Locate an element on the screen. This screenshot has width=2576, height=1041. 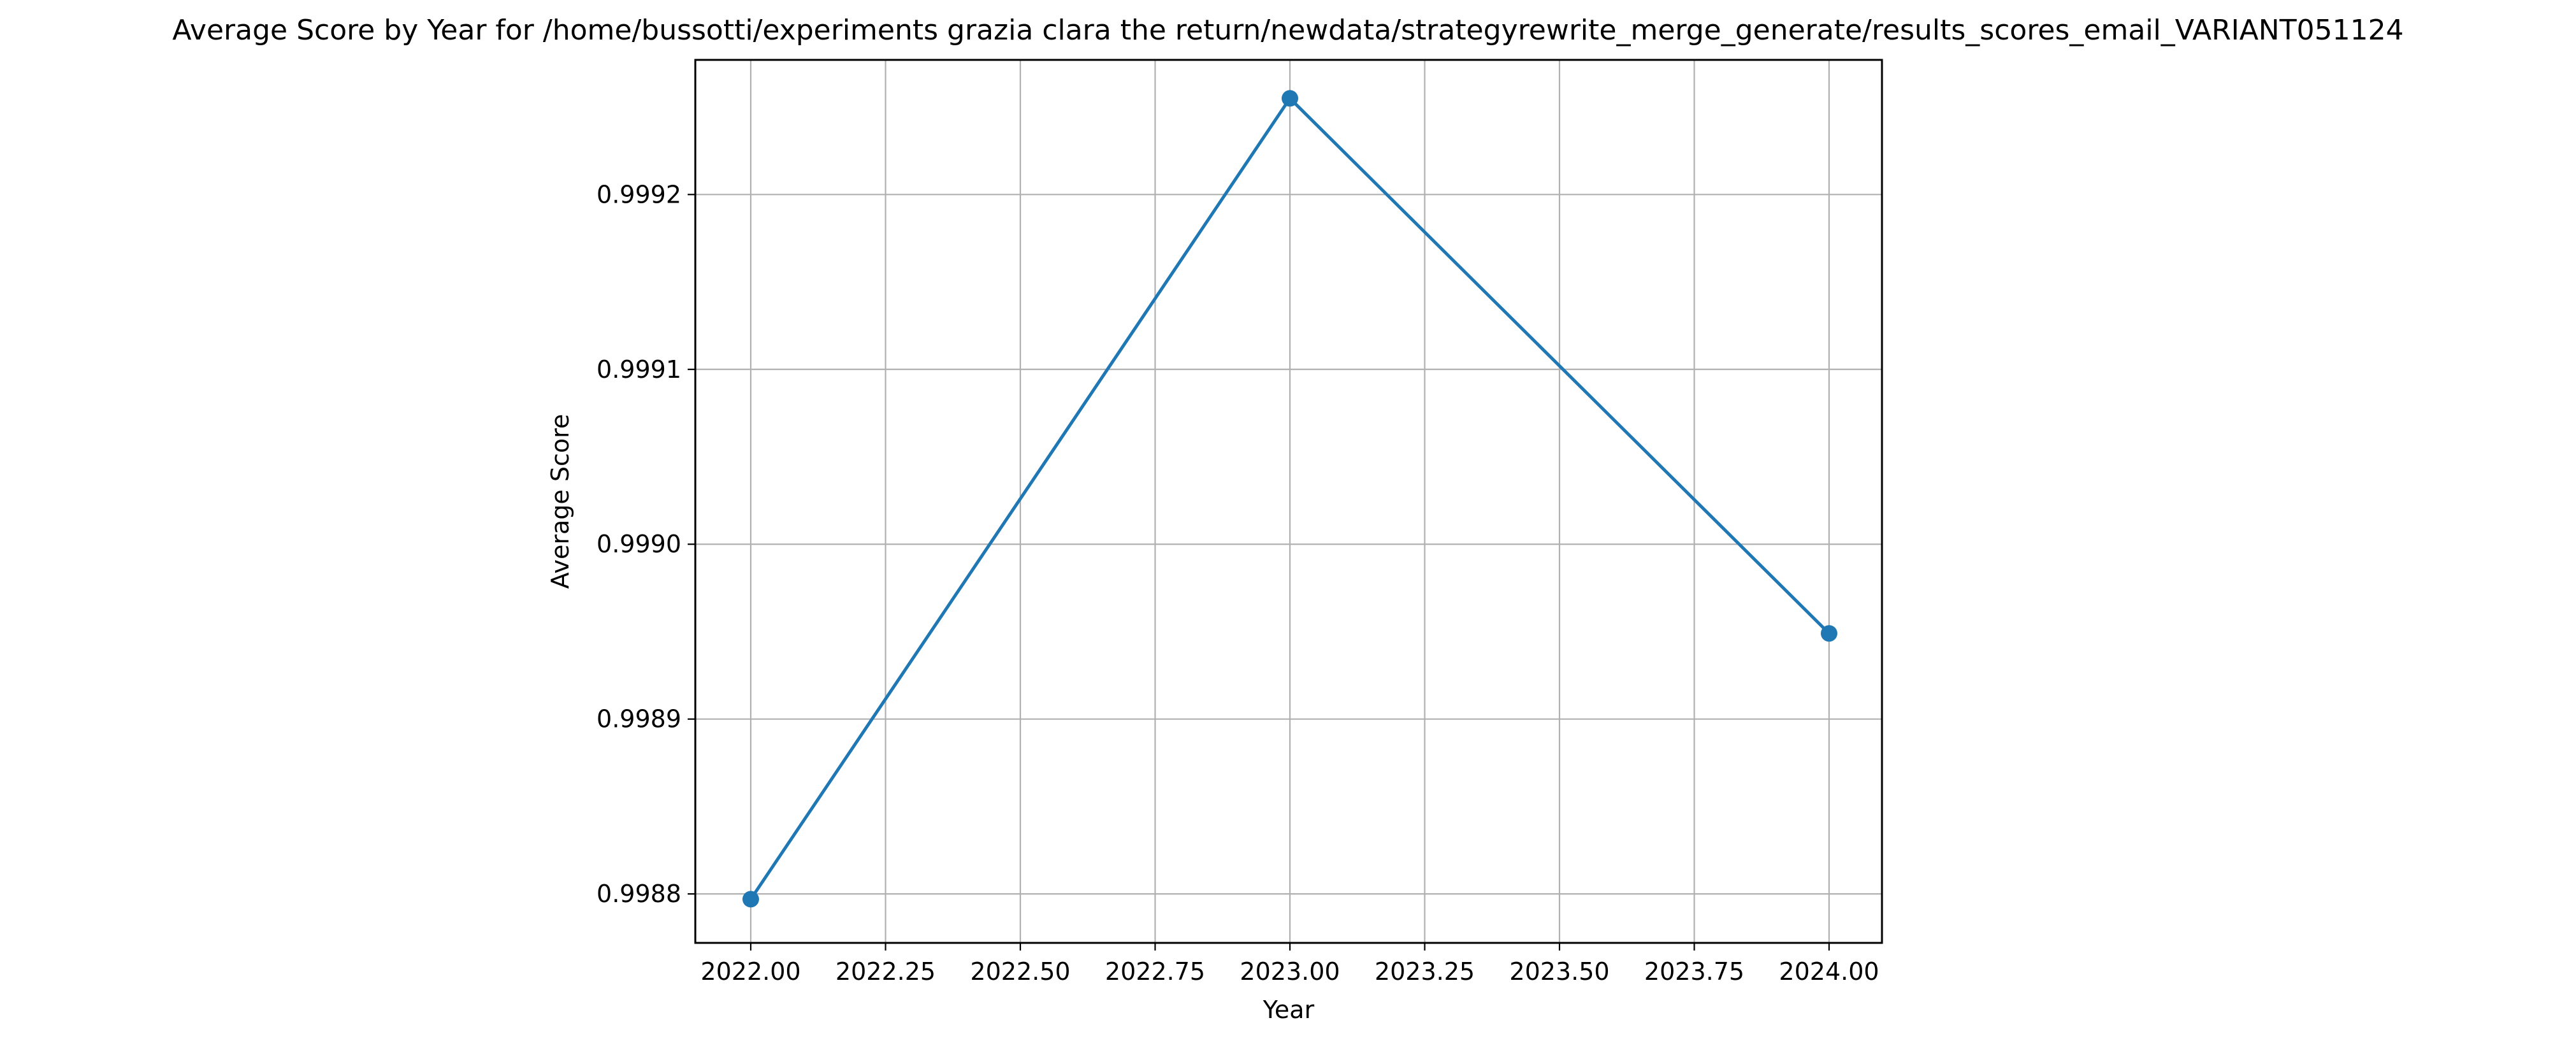
x-tick-label: 2023.75 is located at coordinates (1694, 972).